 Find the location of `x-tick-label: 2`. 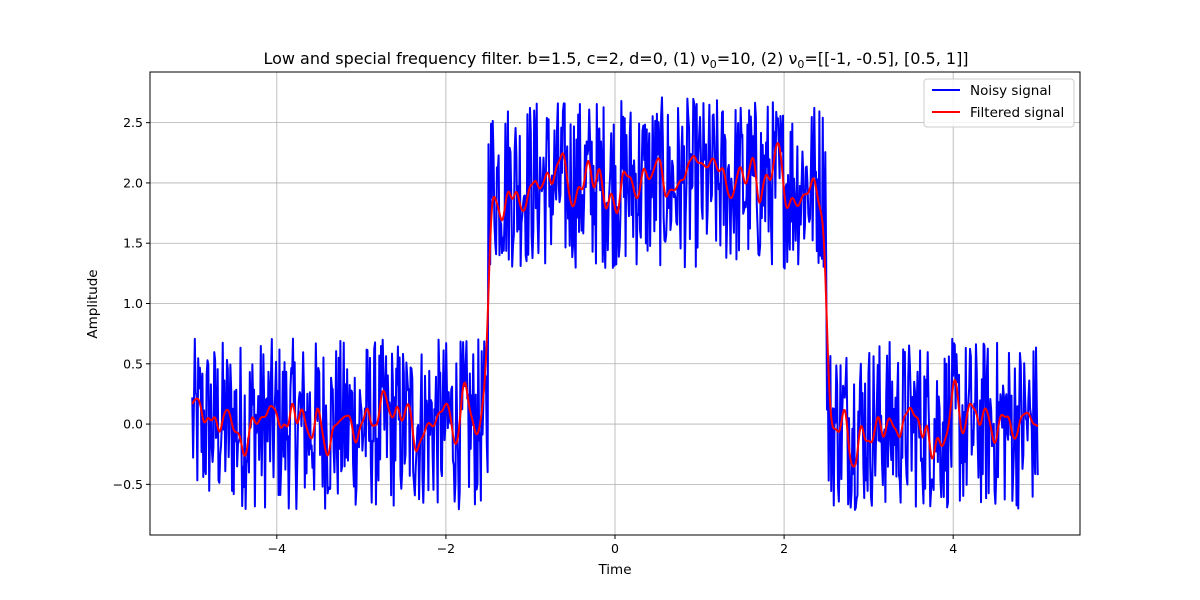

x-tick-label: 2 is located at coordinates (784, 548).